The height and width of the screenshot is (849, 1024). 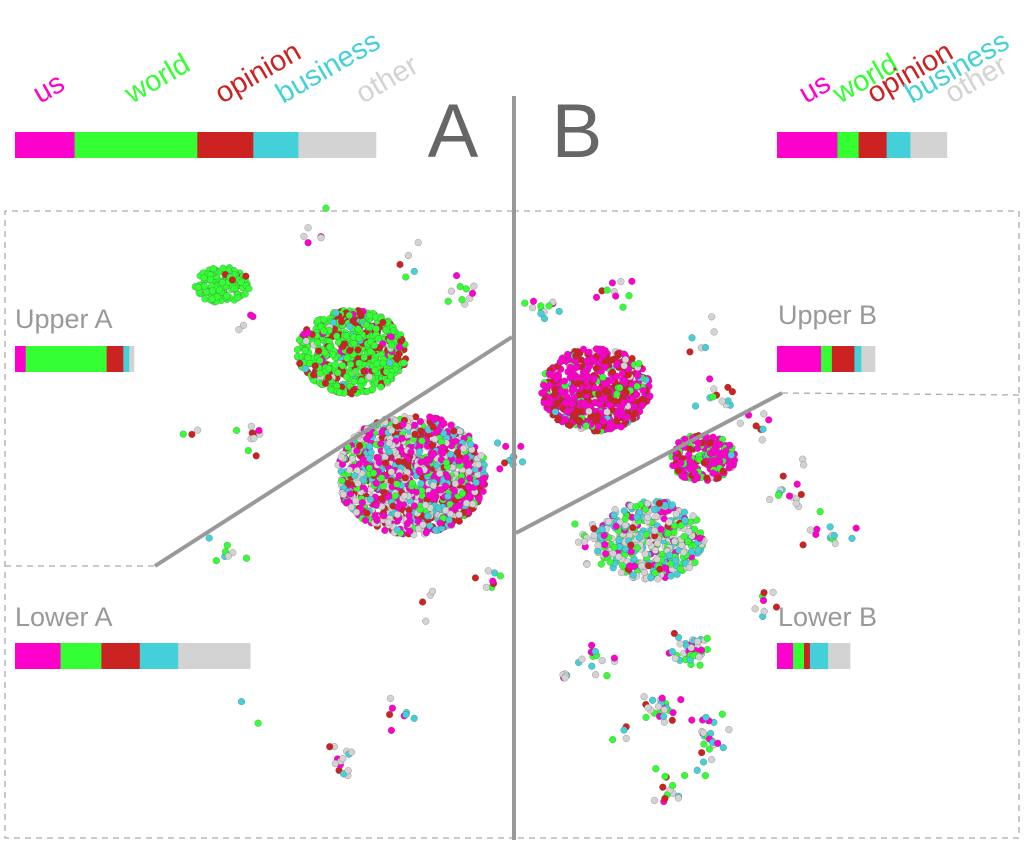 I want to click on panel-letter-a: A, so click(x=453, y=131).